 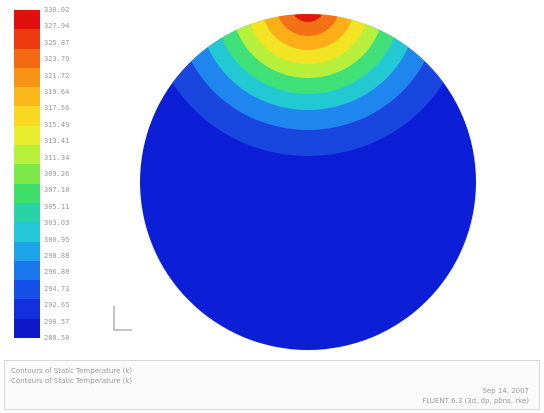 I want to click on legend-tick-label: 309.26, so click(x=57, y=174).